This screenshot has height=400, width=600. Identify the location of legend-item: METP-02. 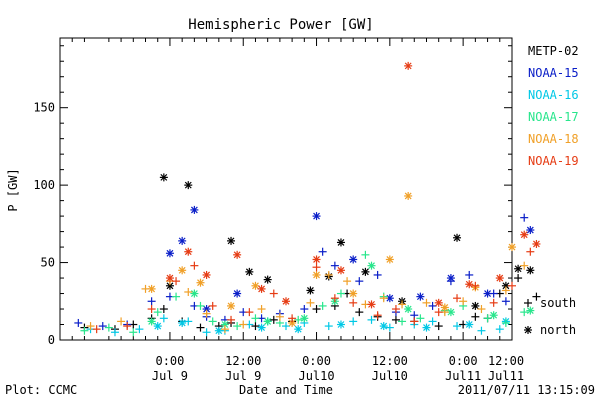
(553, 51).